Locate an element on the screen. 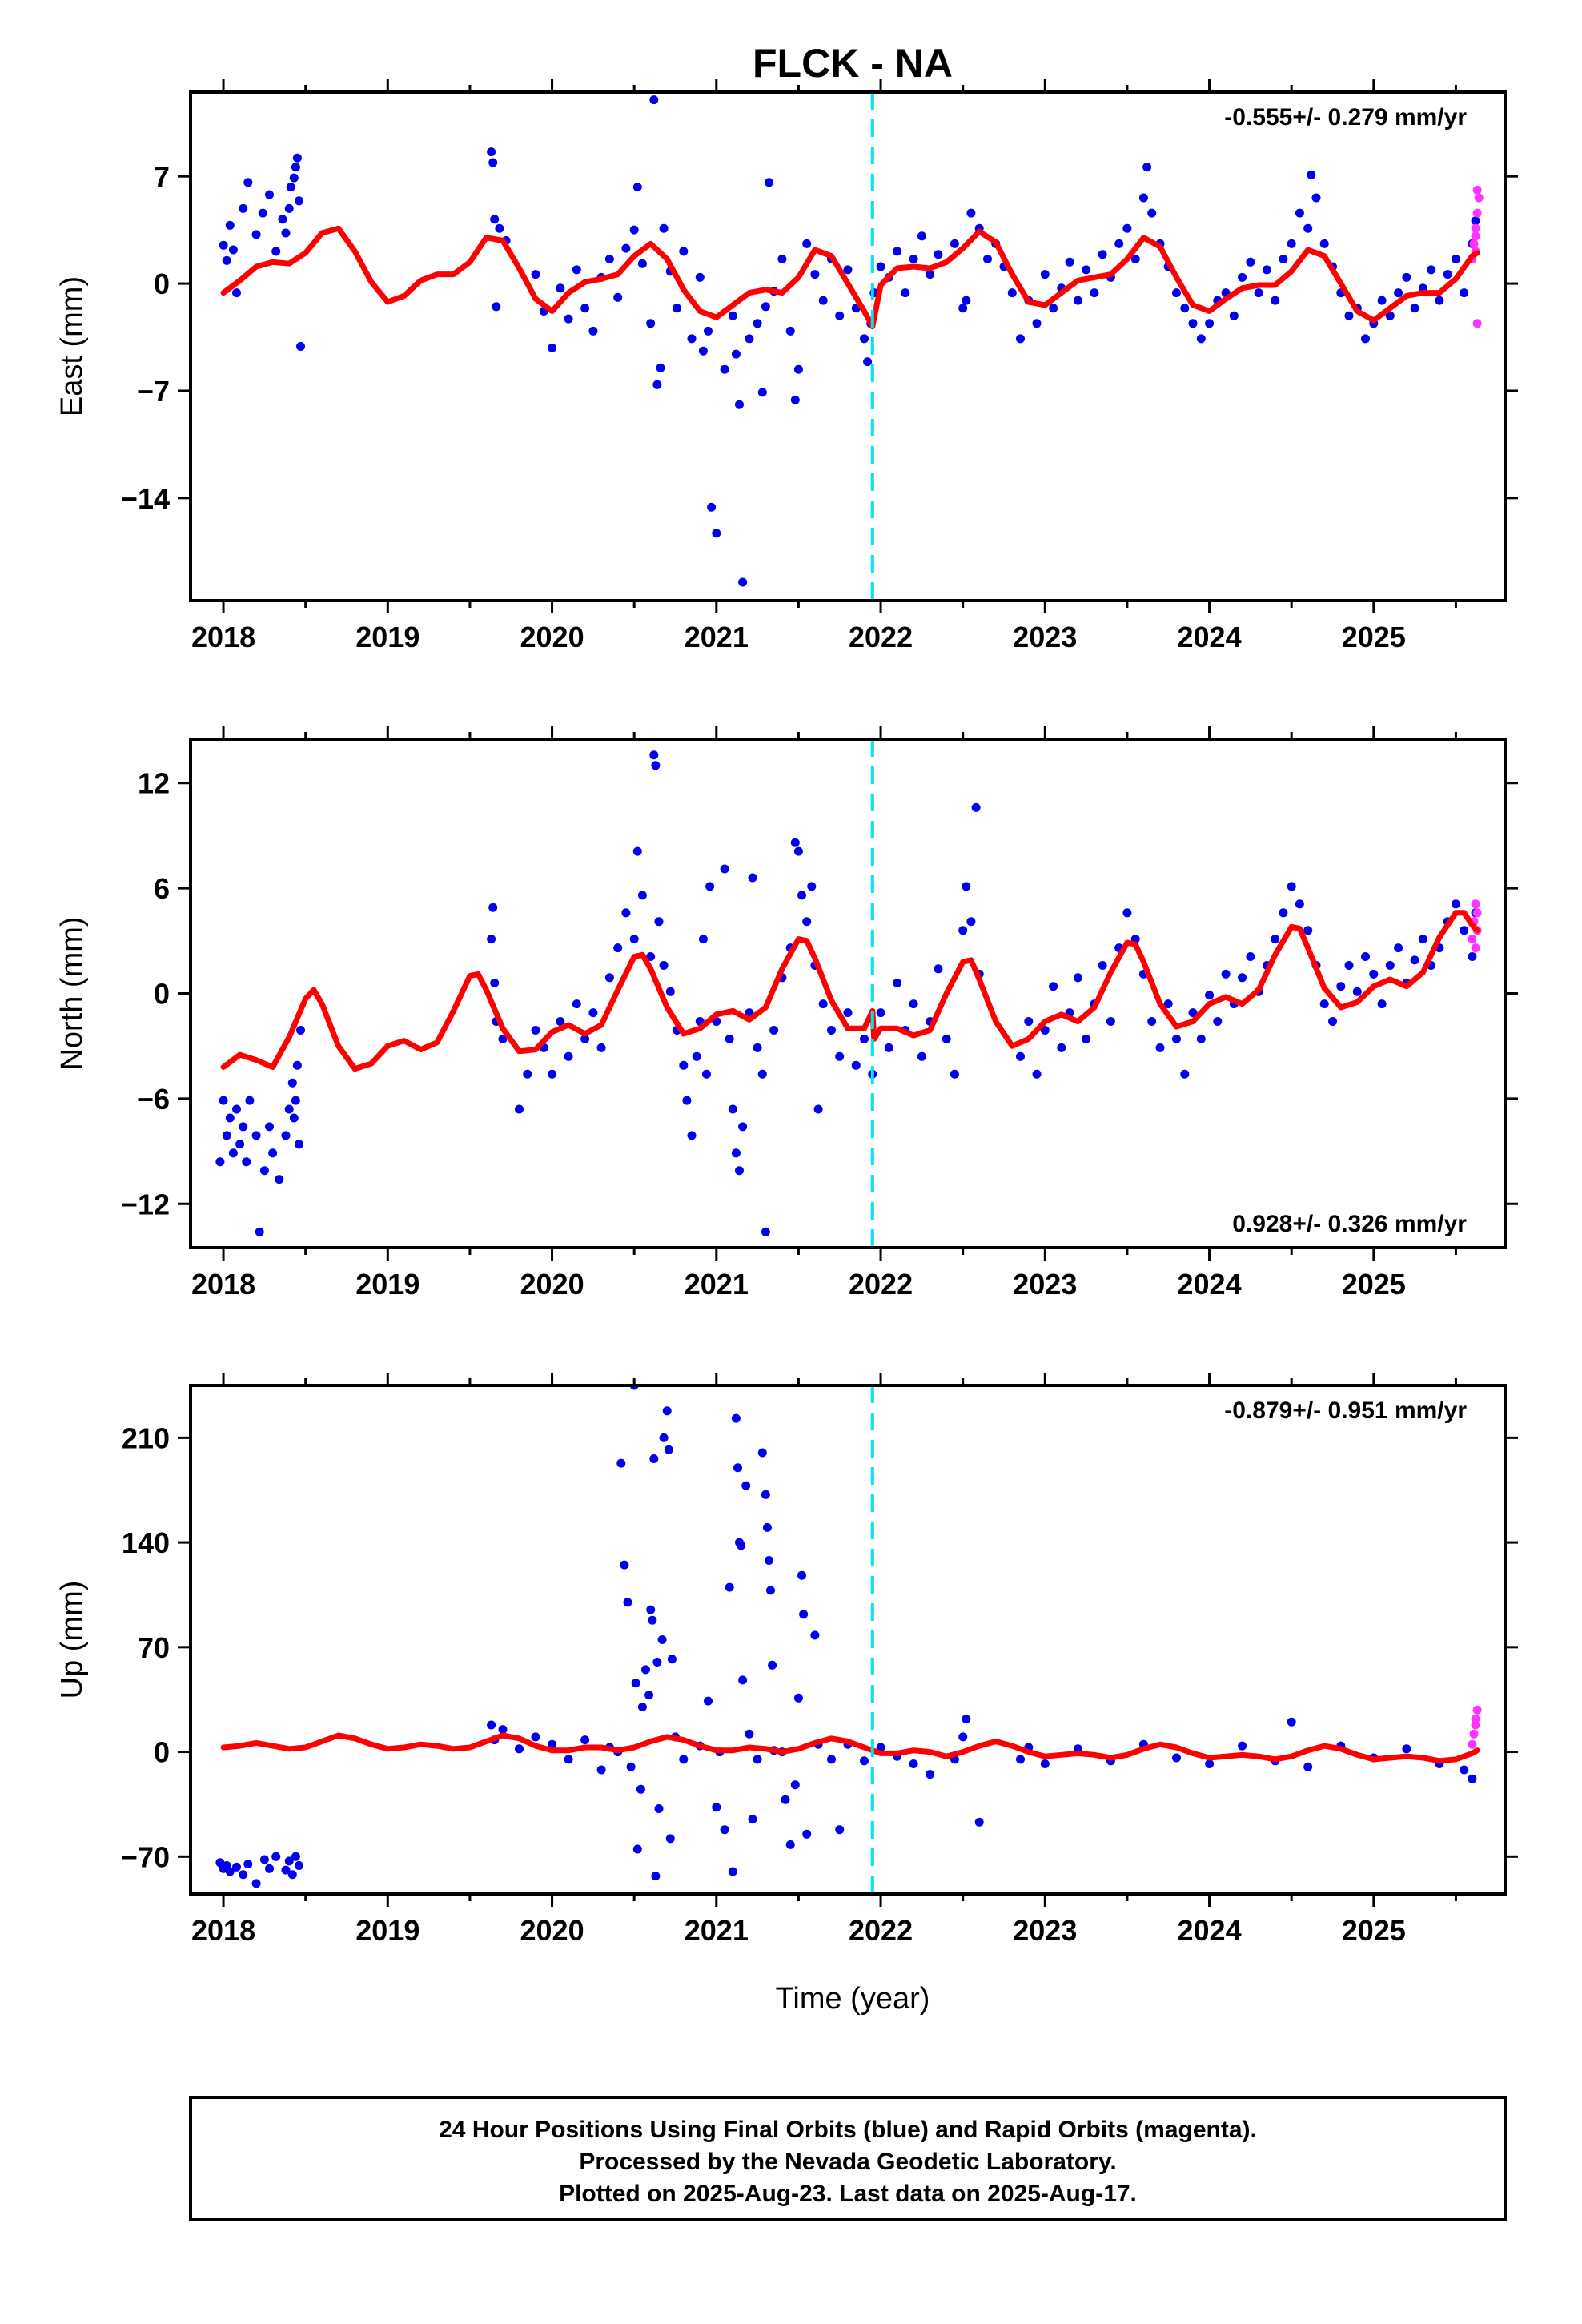  up-rapid-orbits-point is located at coordinates (1474, 1734).